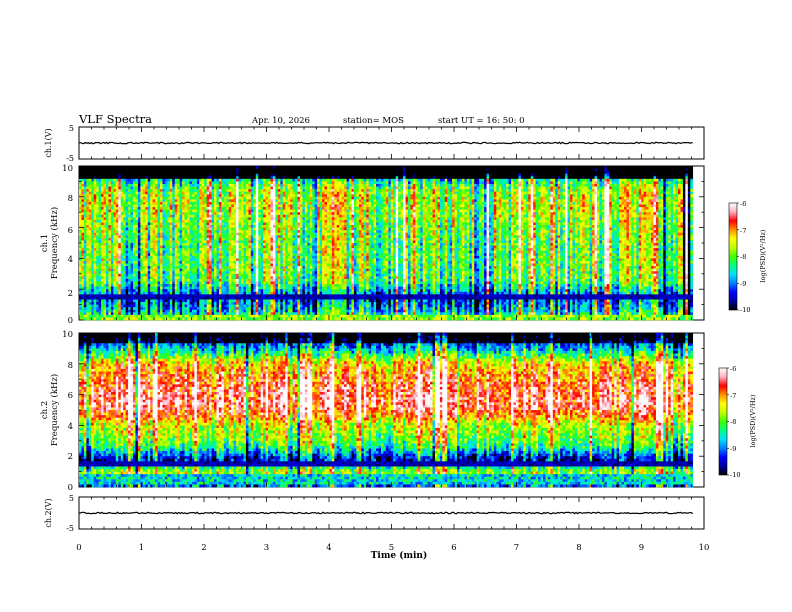  Describe the element at coordinates (481, 121) in the screenshot. I see `start-time-label: start UT = 16: 50: 0` at that location.